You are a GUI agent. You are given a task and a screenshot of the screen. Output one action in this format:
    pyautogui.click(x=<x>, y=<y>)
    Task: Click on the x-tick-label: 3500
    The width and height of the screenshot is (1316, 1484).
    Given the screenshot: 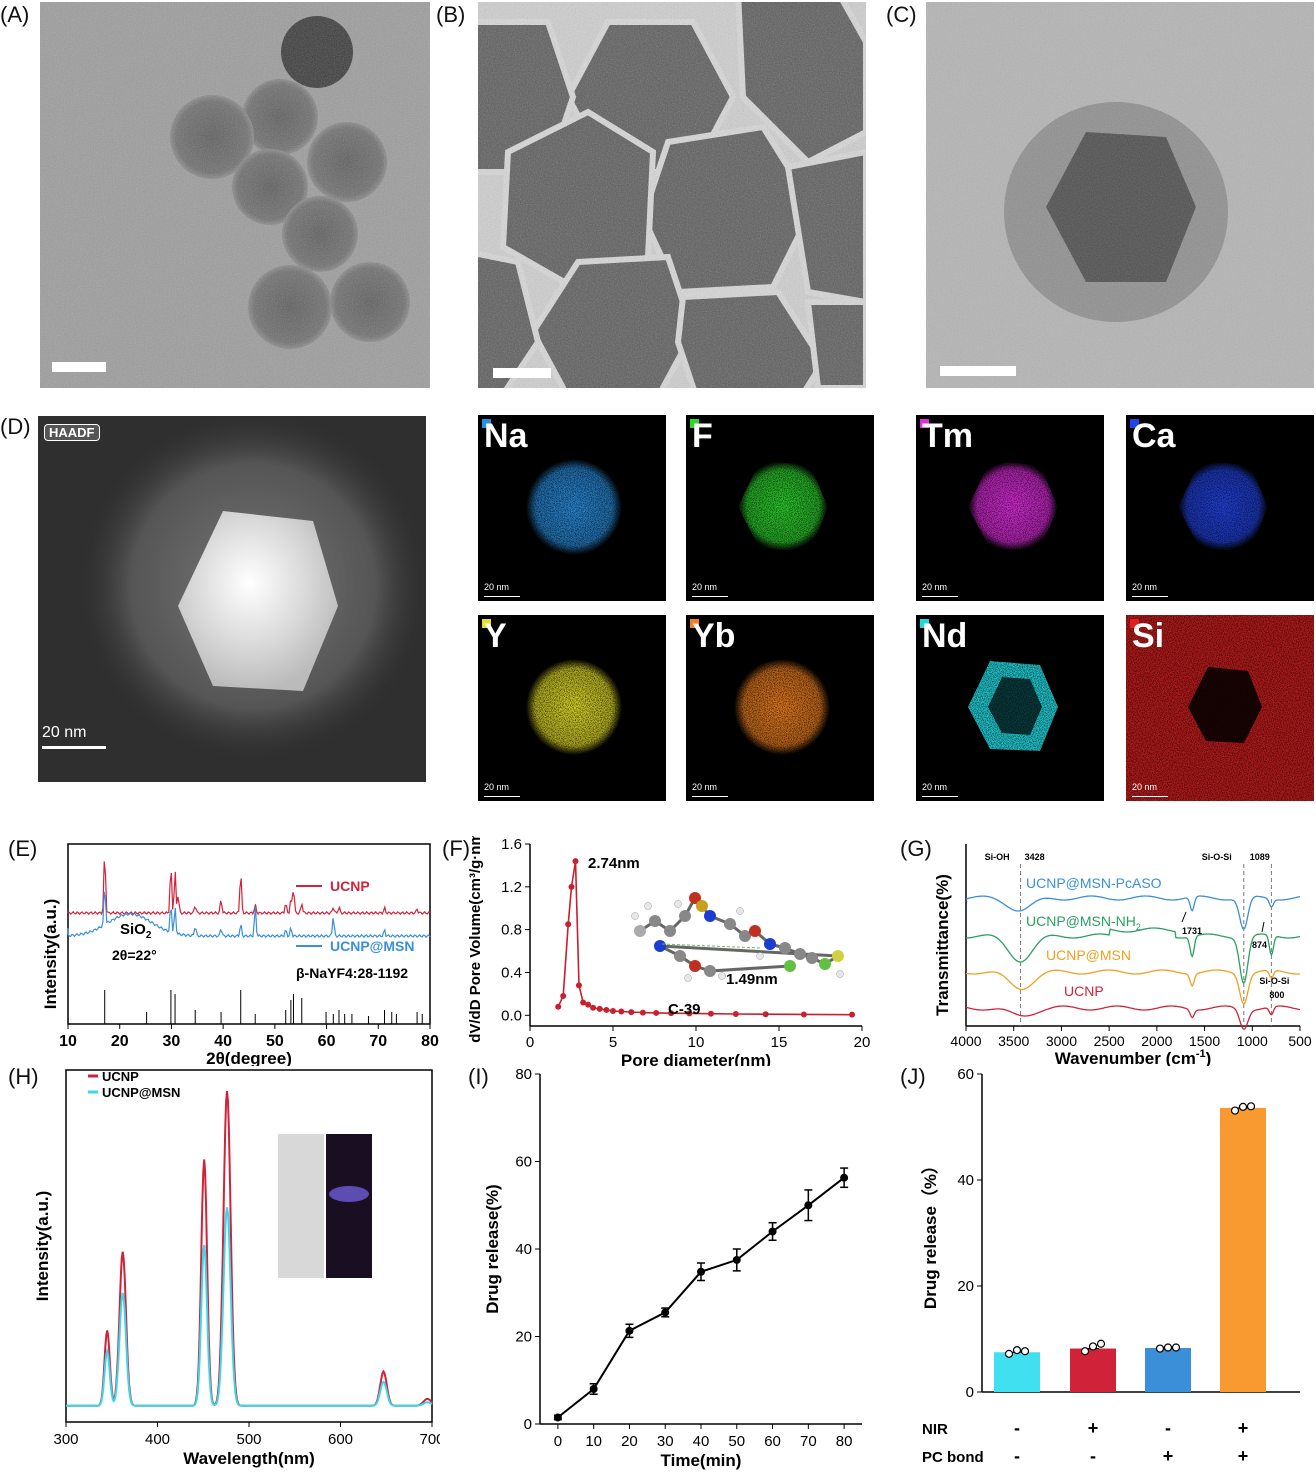 What is the action you would take?
    pyautogui.click(x=1013, y=1041)
    